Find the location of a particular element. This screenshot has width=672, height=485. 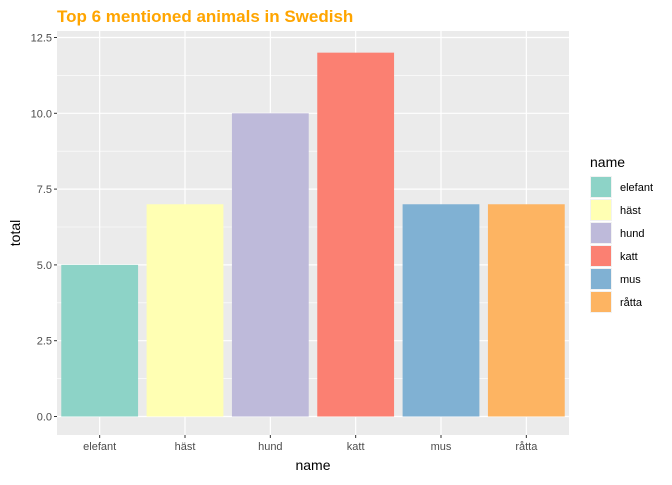

legend-swatch-råtta is located at coordinates (601, 302).